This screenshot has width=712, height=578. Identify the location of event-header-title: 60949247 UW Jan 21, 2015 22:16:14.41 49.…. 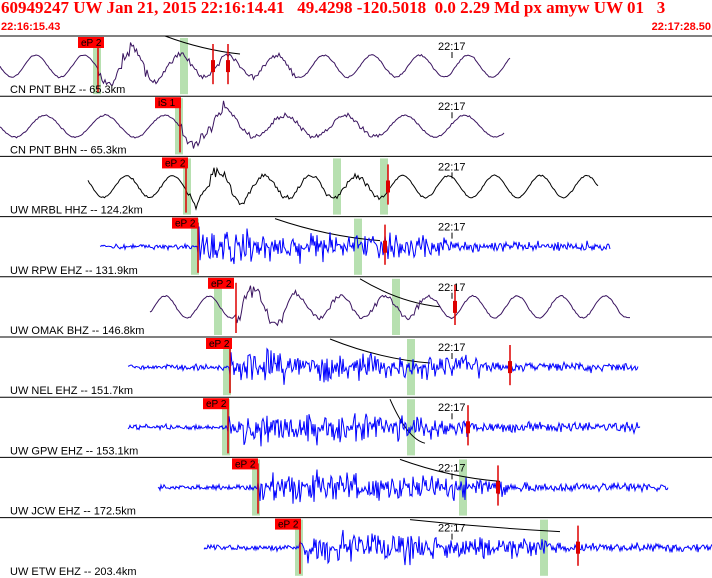
(333, 8).